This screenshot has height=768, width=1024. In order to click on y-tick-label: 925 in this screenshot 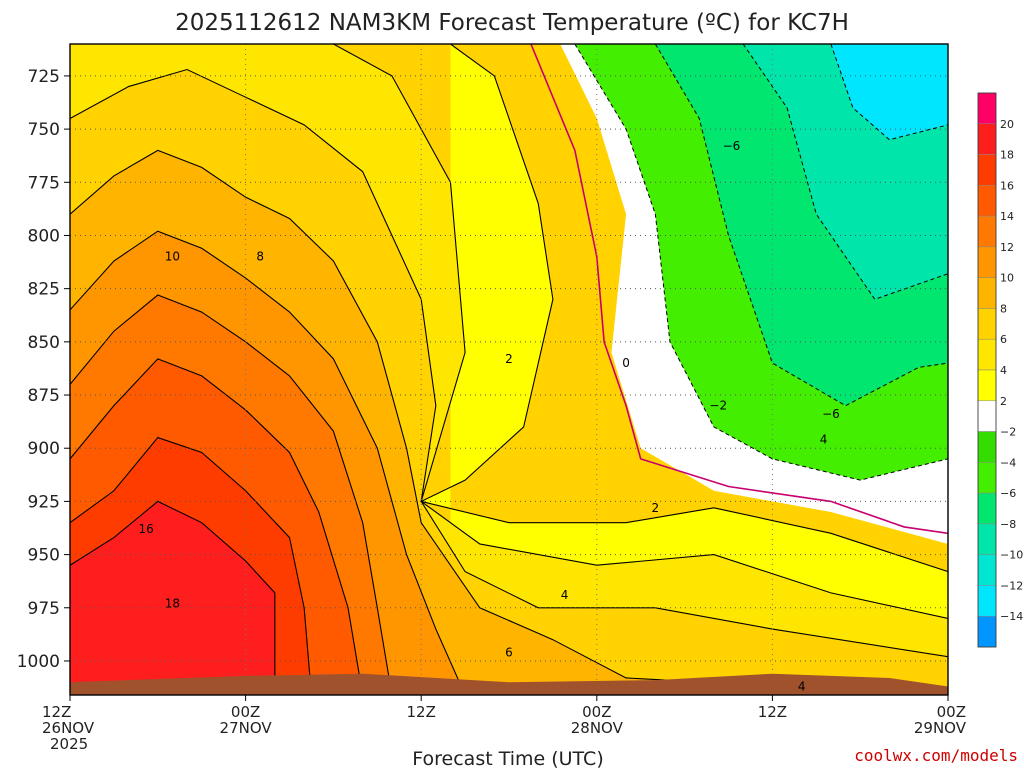, I will do `click(44, 502)`.